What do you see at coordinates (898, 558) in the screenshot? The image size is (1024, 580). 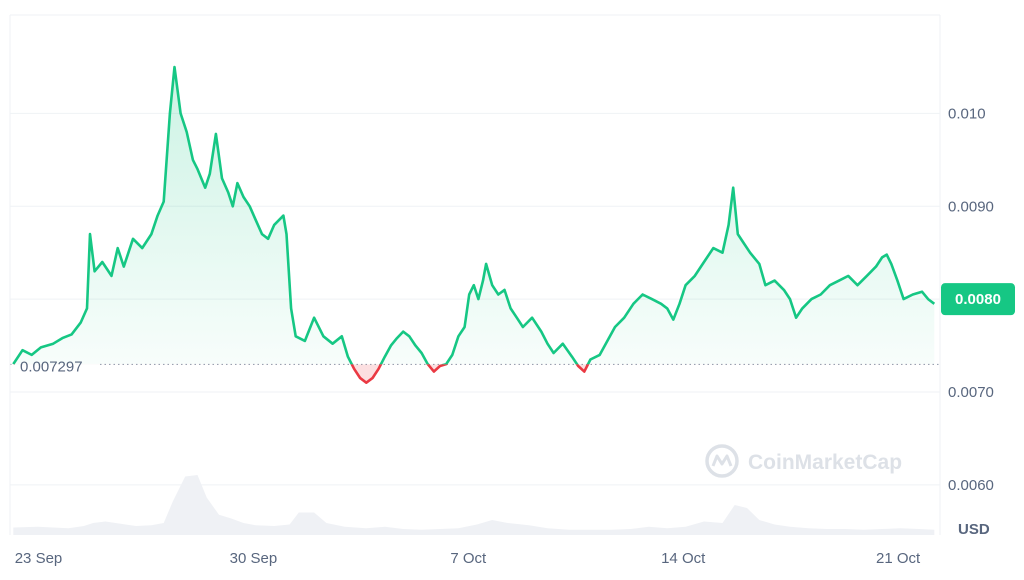 I see `x-tick-label: 21 Oct` at bounding box center [898, 558].